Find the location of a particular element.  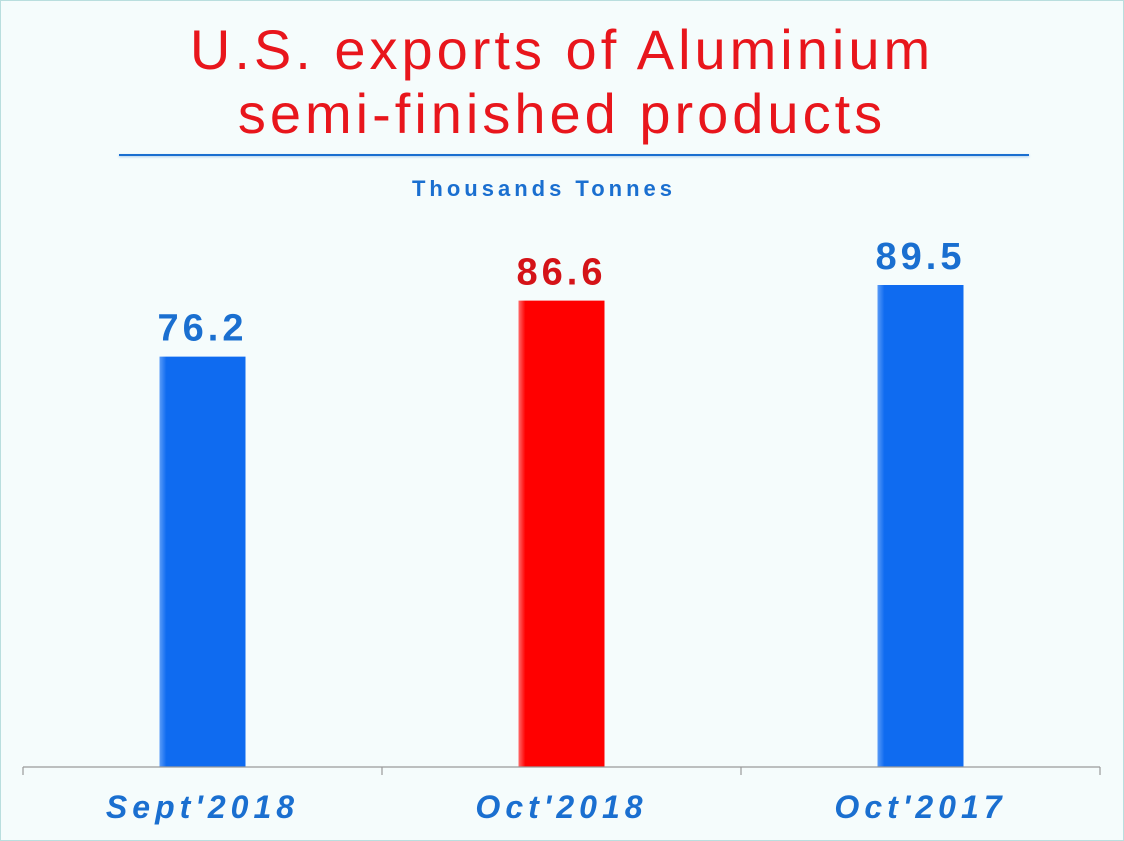

value-label-3: 89.5 is located at coordinates (921, 257).